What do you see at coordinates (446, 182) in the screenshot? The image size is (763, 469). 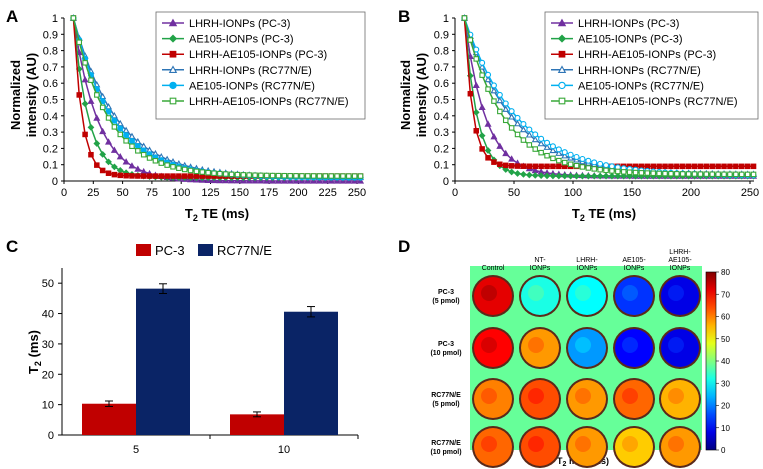 I see `y-tick-label: 0` at bounding box center [446, 182].